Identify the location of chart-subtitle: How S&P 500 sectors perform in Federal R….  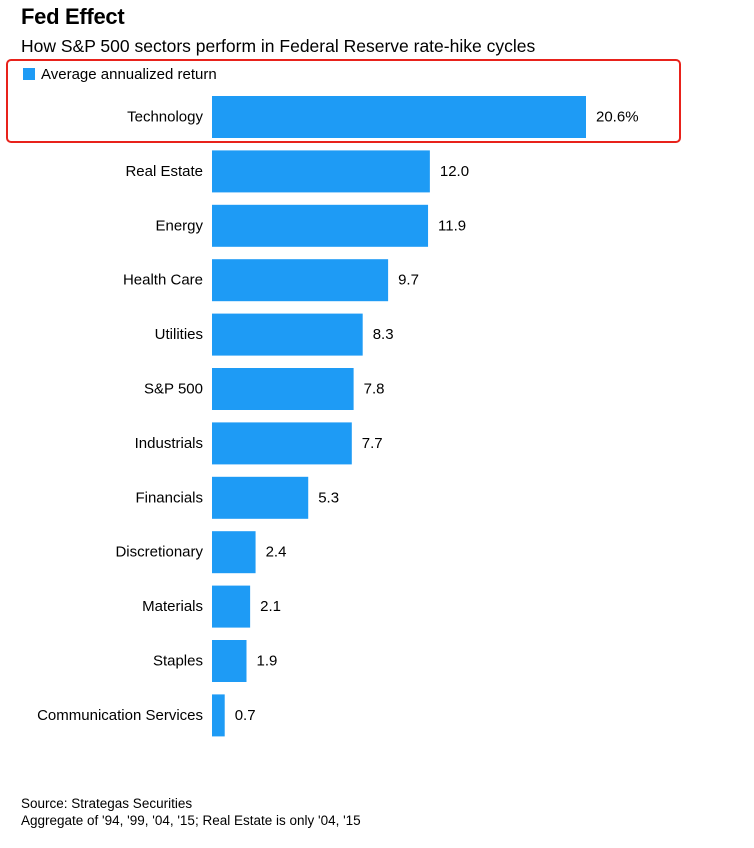
(278, 46).